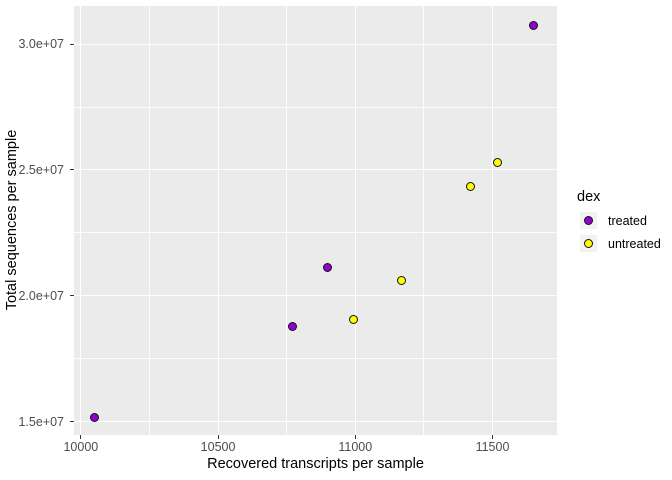 The height and width of the screenshot is (480, 672). I want to click on x-axis-title: Recovered transcripts per sample, so click(315, 464).